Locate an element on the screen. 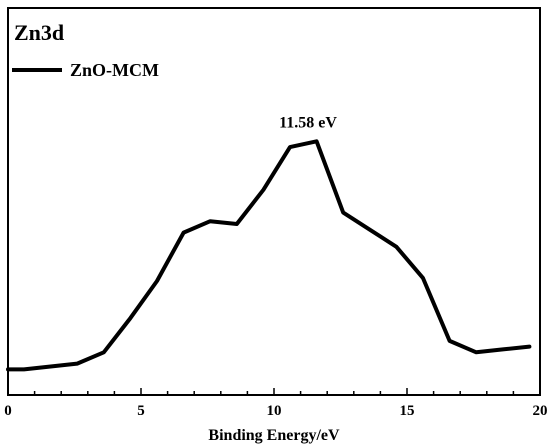 The width and height of the screenshot is (550, 448). x-axis-ticks: 0 5 10 15 20 is located at coordinates (276, 403).